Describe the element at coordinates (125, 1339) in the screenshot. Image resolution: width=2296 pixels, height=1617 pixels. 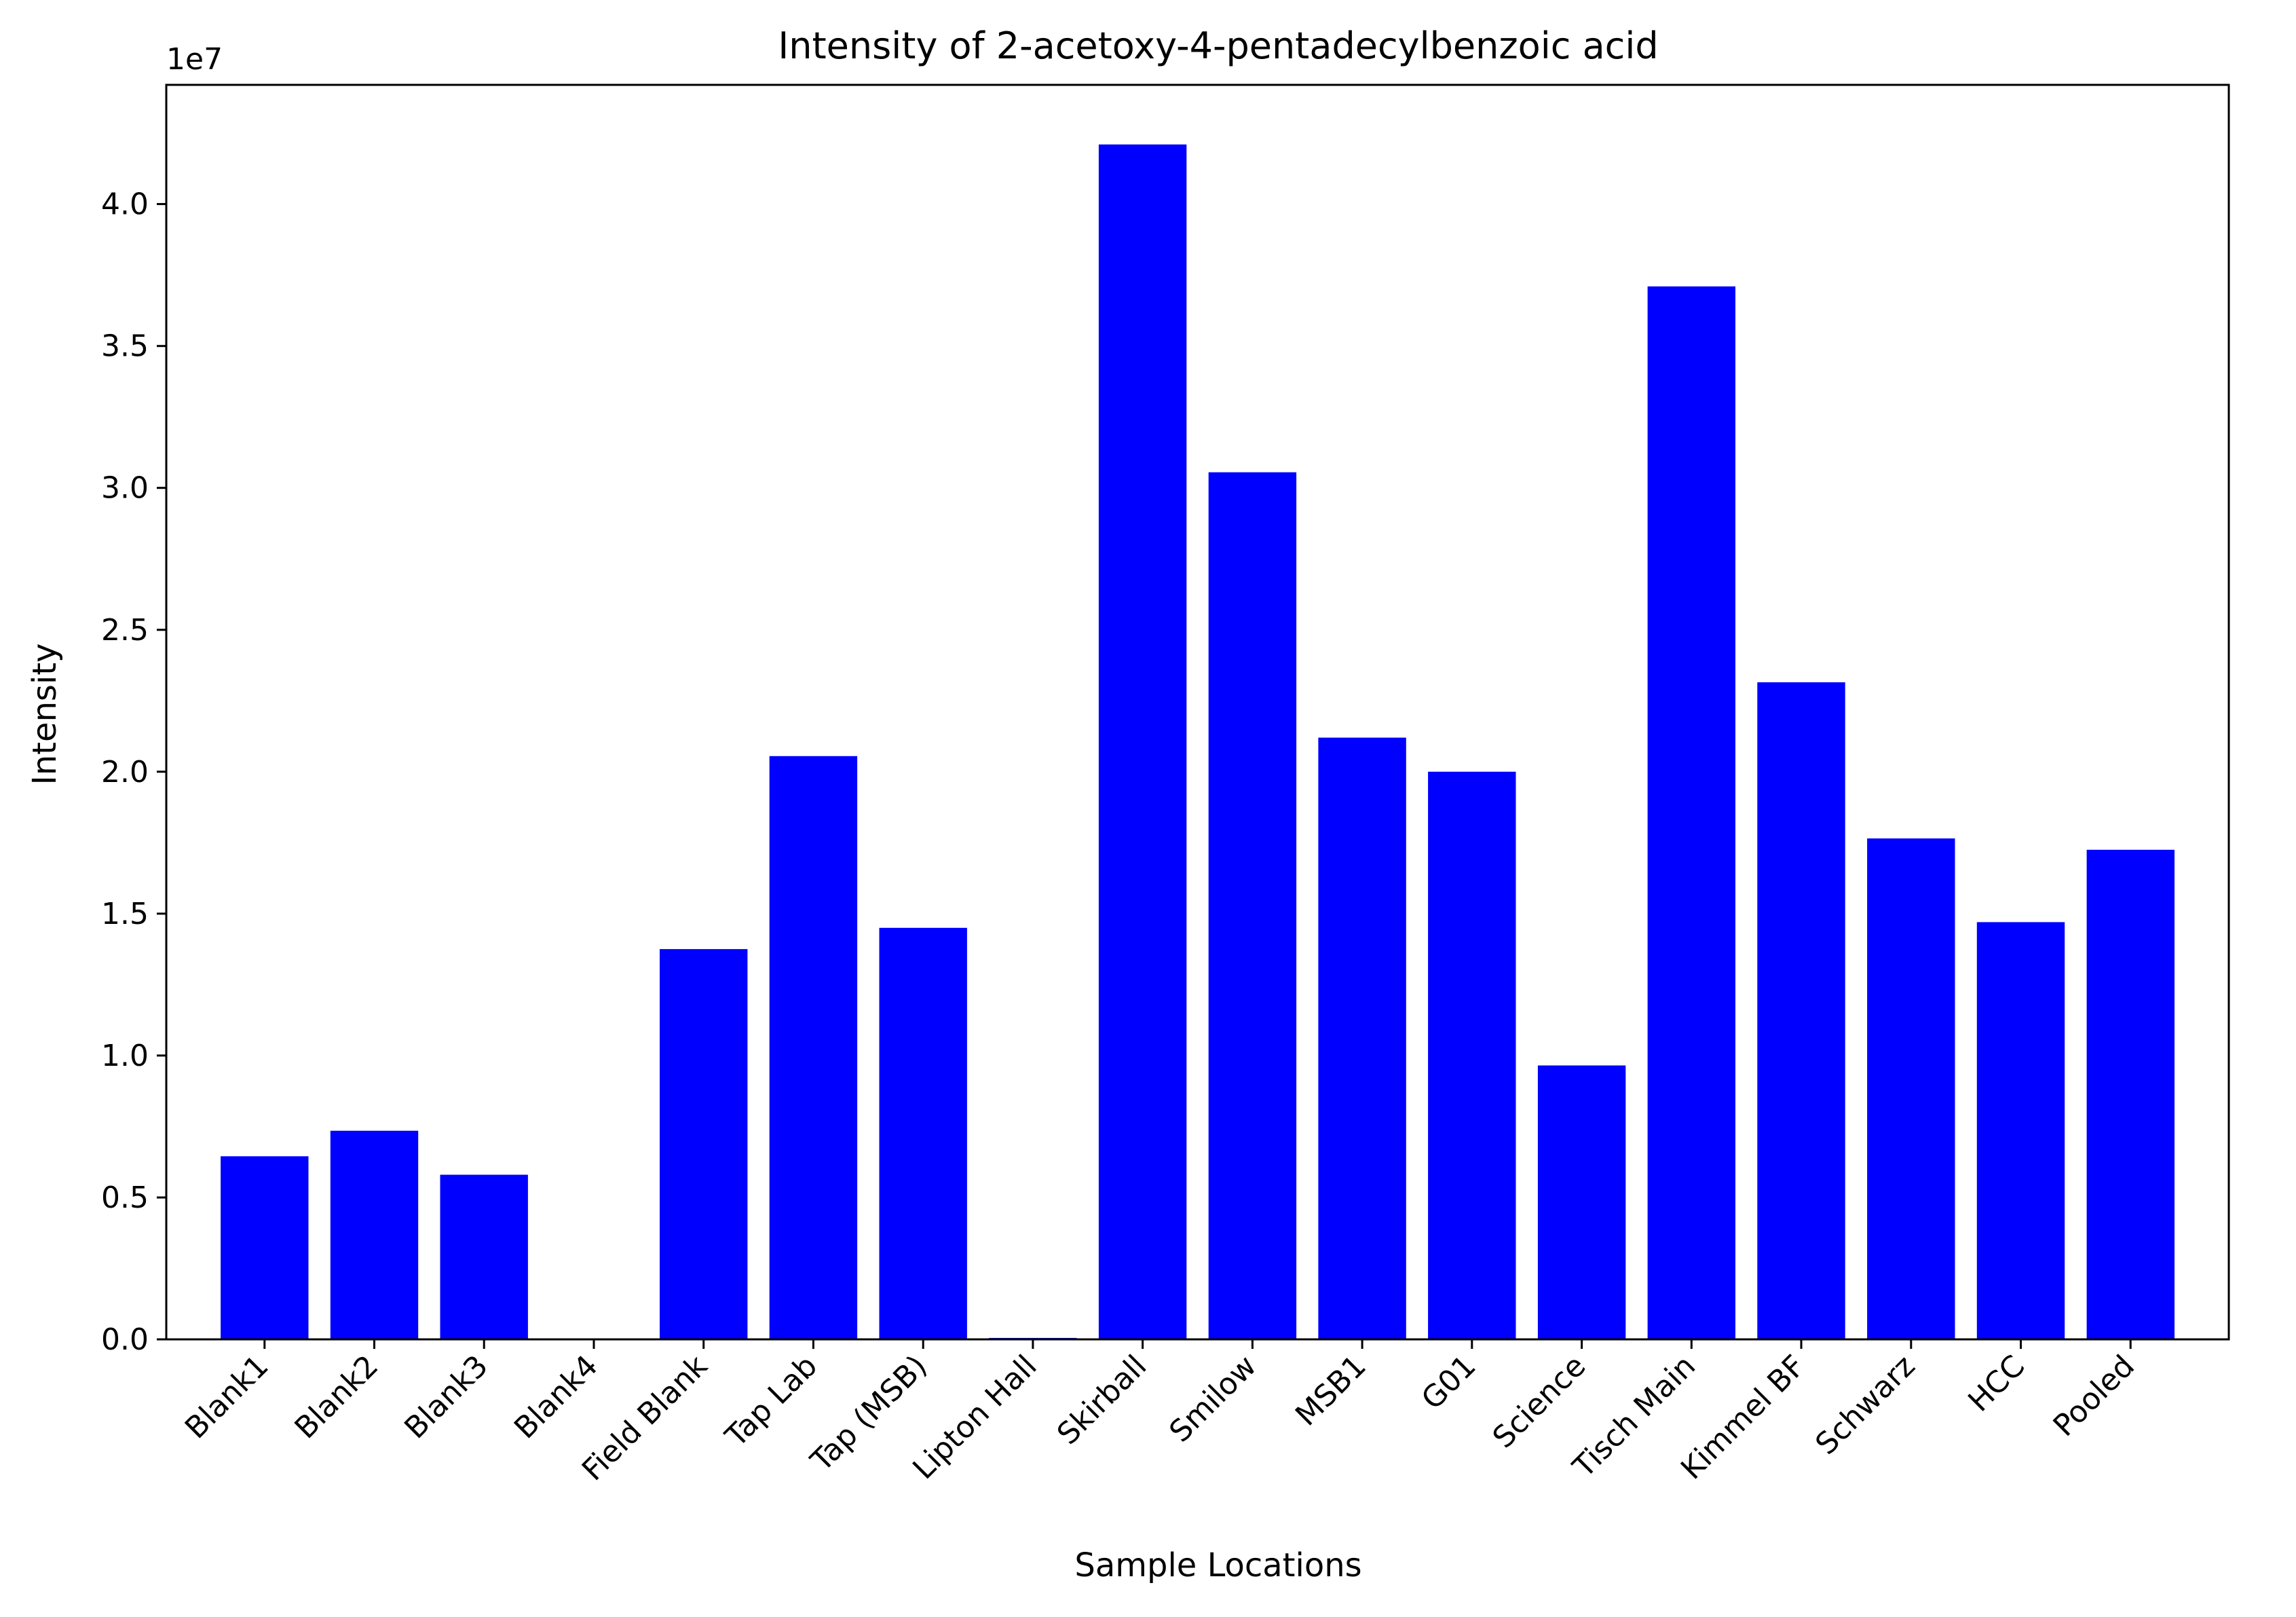
I see `y-tick-label: 0.0` at that location.